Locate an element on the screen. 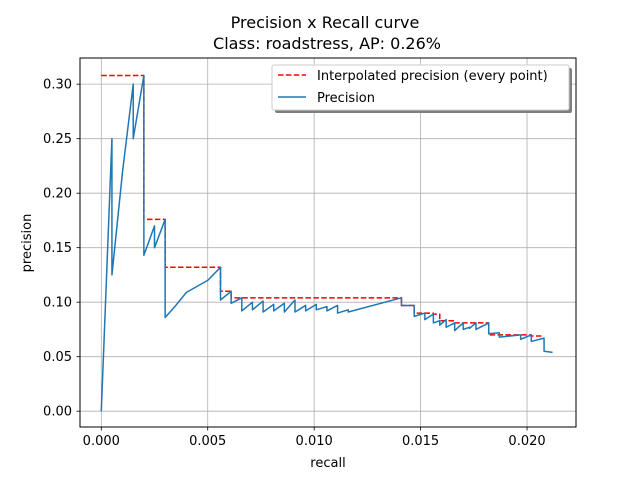 This screenshot has width=640, height=480. legend-label-interpolated: Interpolated precision (every point) is located at coordinates (432, 76).